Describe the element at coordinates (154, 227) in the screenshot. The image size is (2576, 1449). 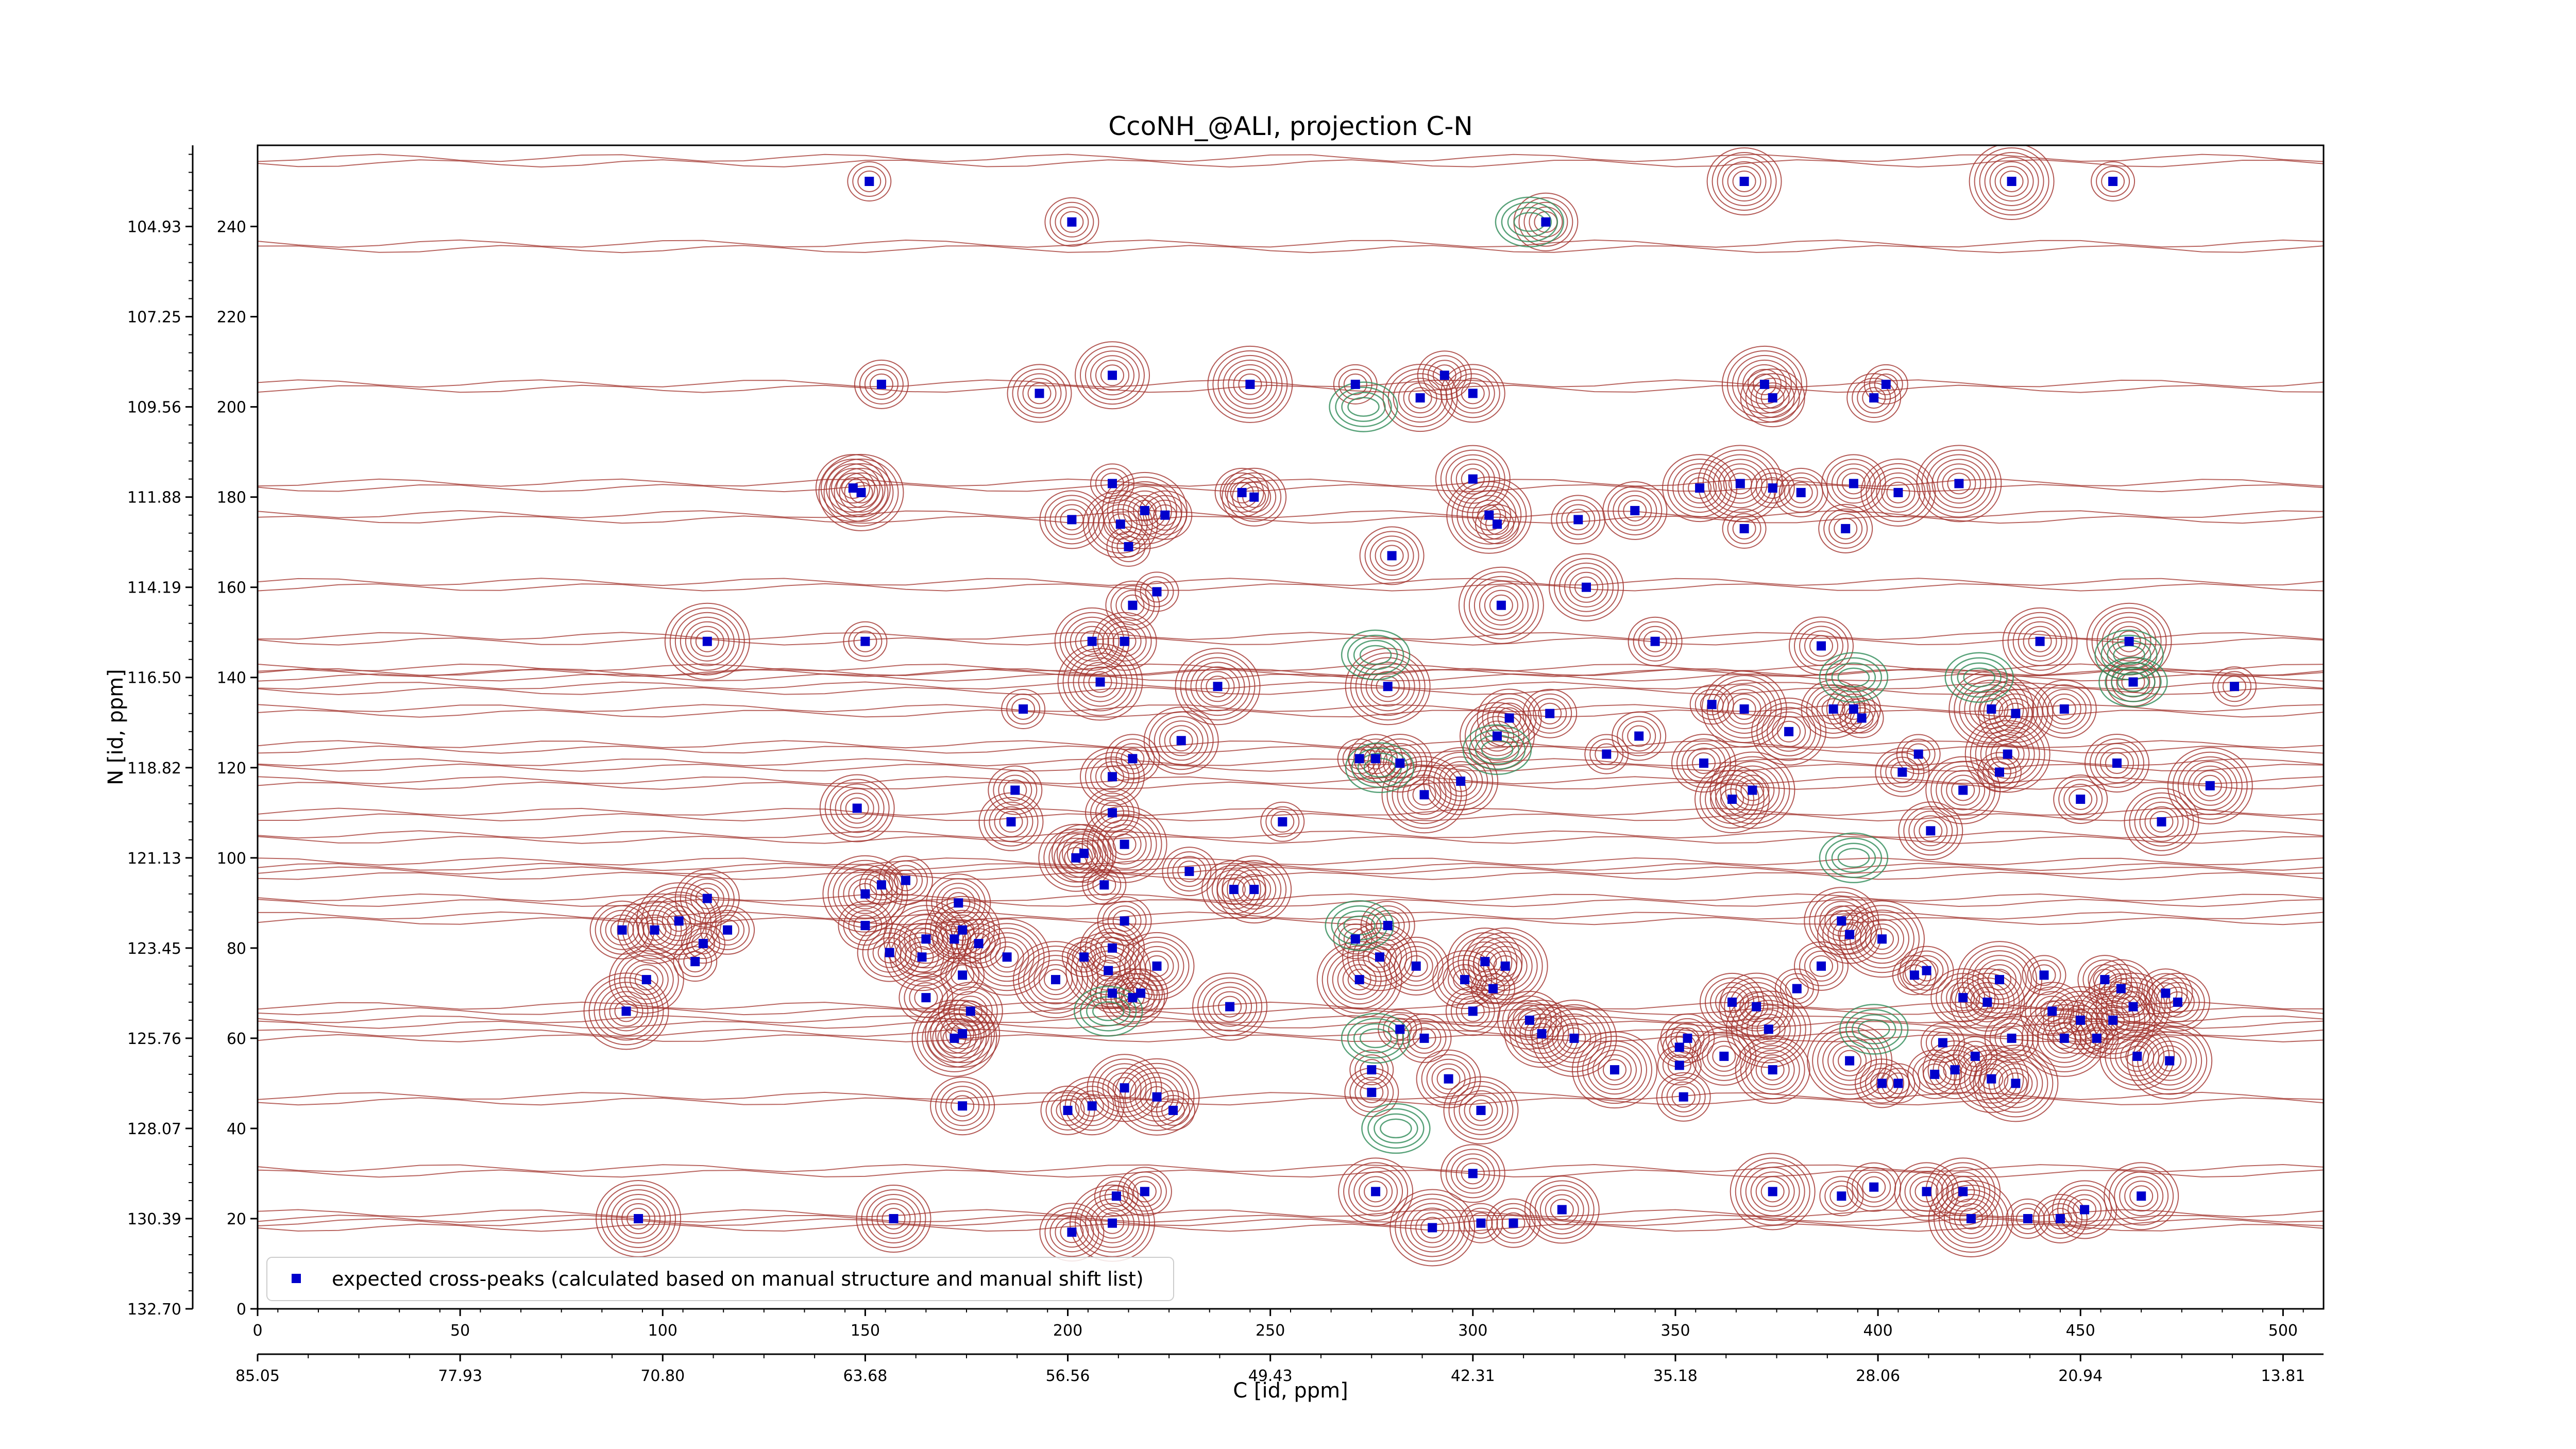
I see `y-ppm-tick-label: 104.93` at that location.